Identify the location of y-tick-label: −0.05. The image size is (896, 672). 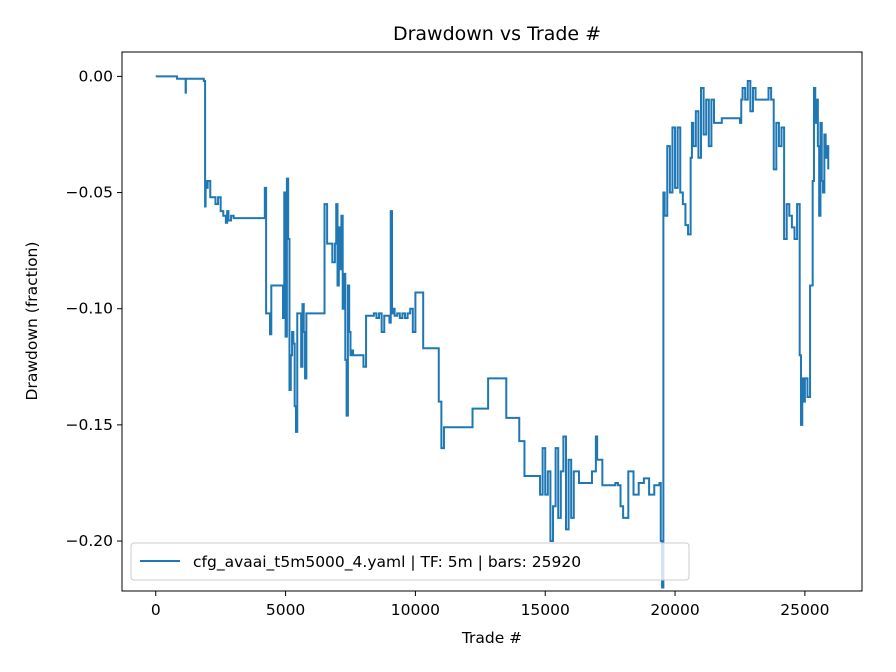
(90, 193).